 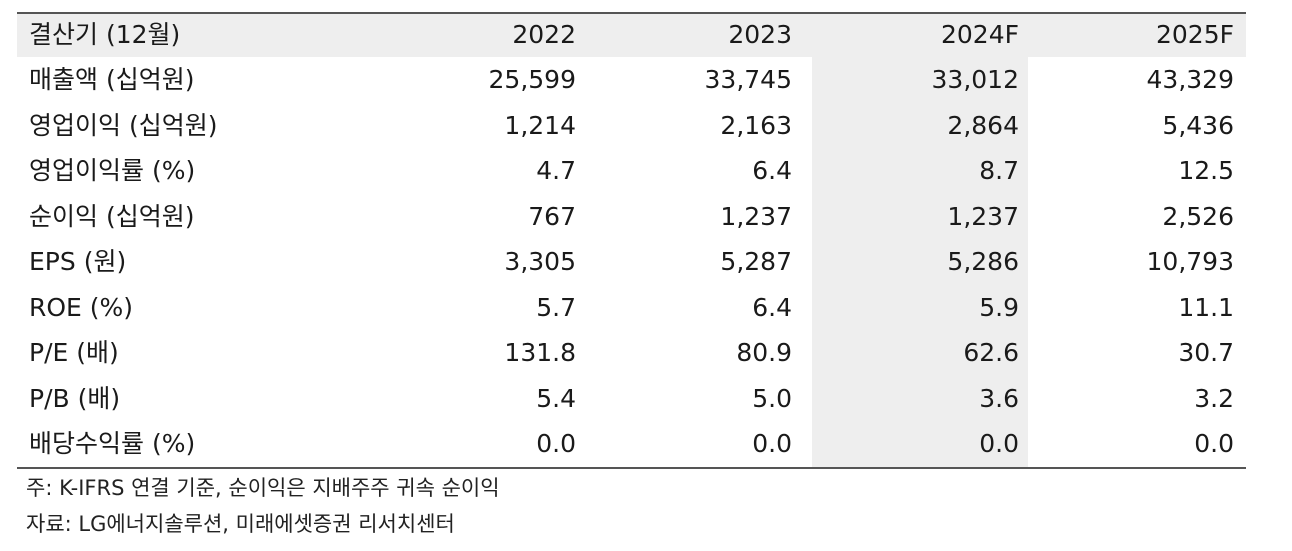 I want to click on cell-value: 131.8, so click(x=540, y=353).